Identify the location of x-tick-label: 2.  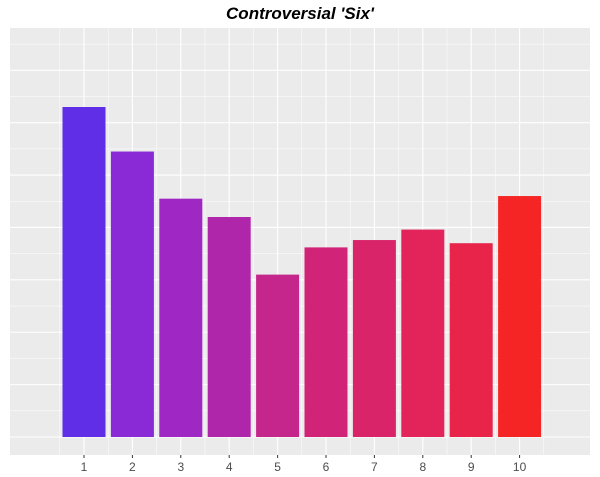
(132, 467).